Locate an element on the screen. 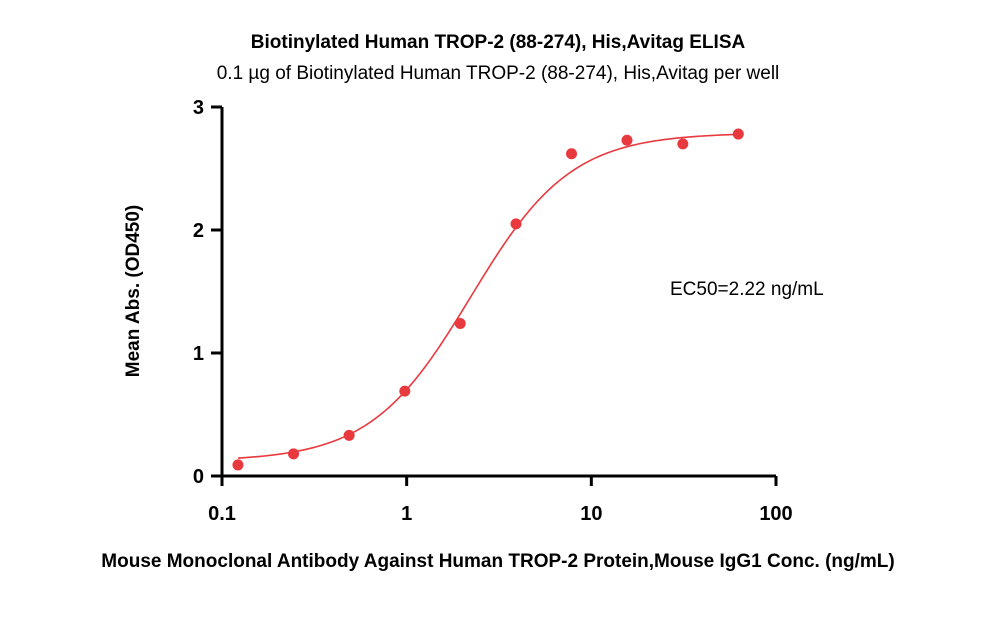 The height and width of the screenshot is (631, 1000). y-tick-label: 3 is located at coordinates (198, 108).